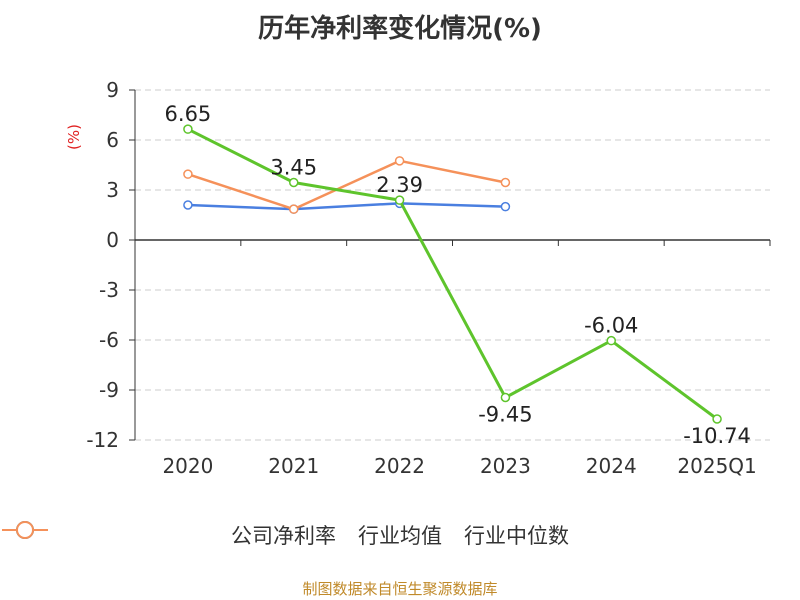  Describe the element at coordinates (187, 466) in the screenshot. I see `x-tick-label: 2020` at that location.